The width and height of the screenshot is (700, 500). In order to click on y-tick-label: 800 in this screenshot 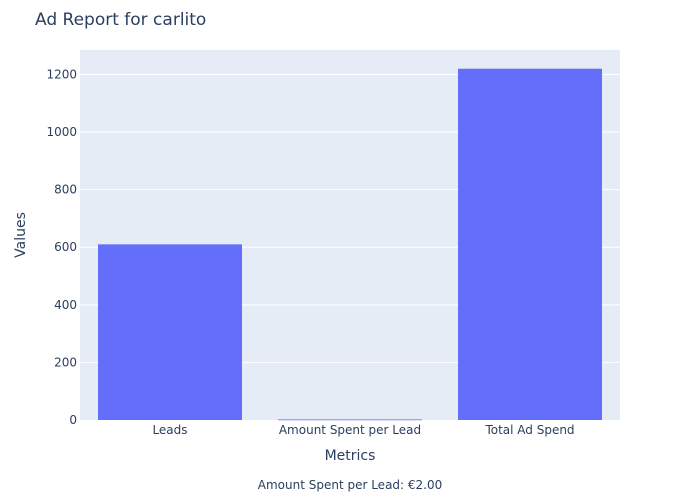, I will do `click(65, 190)`.